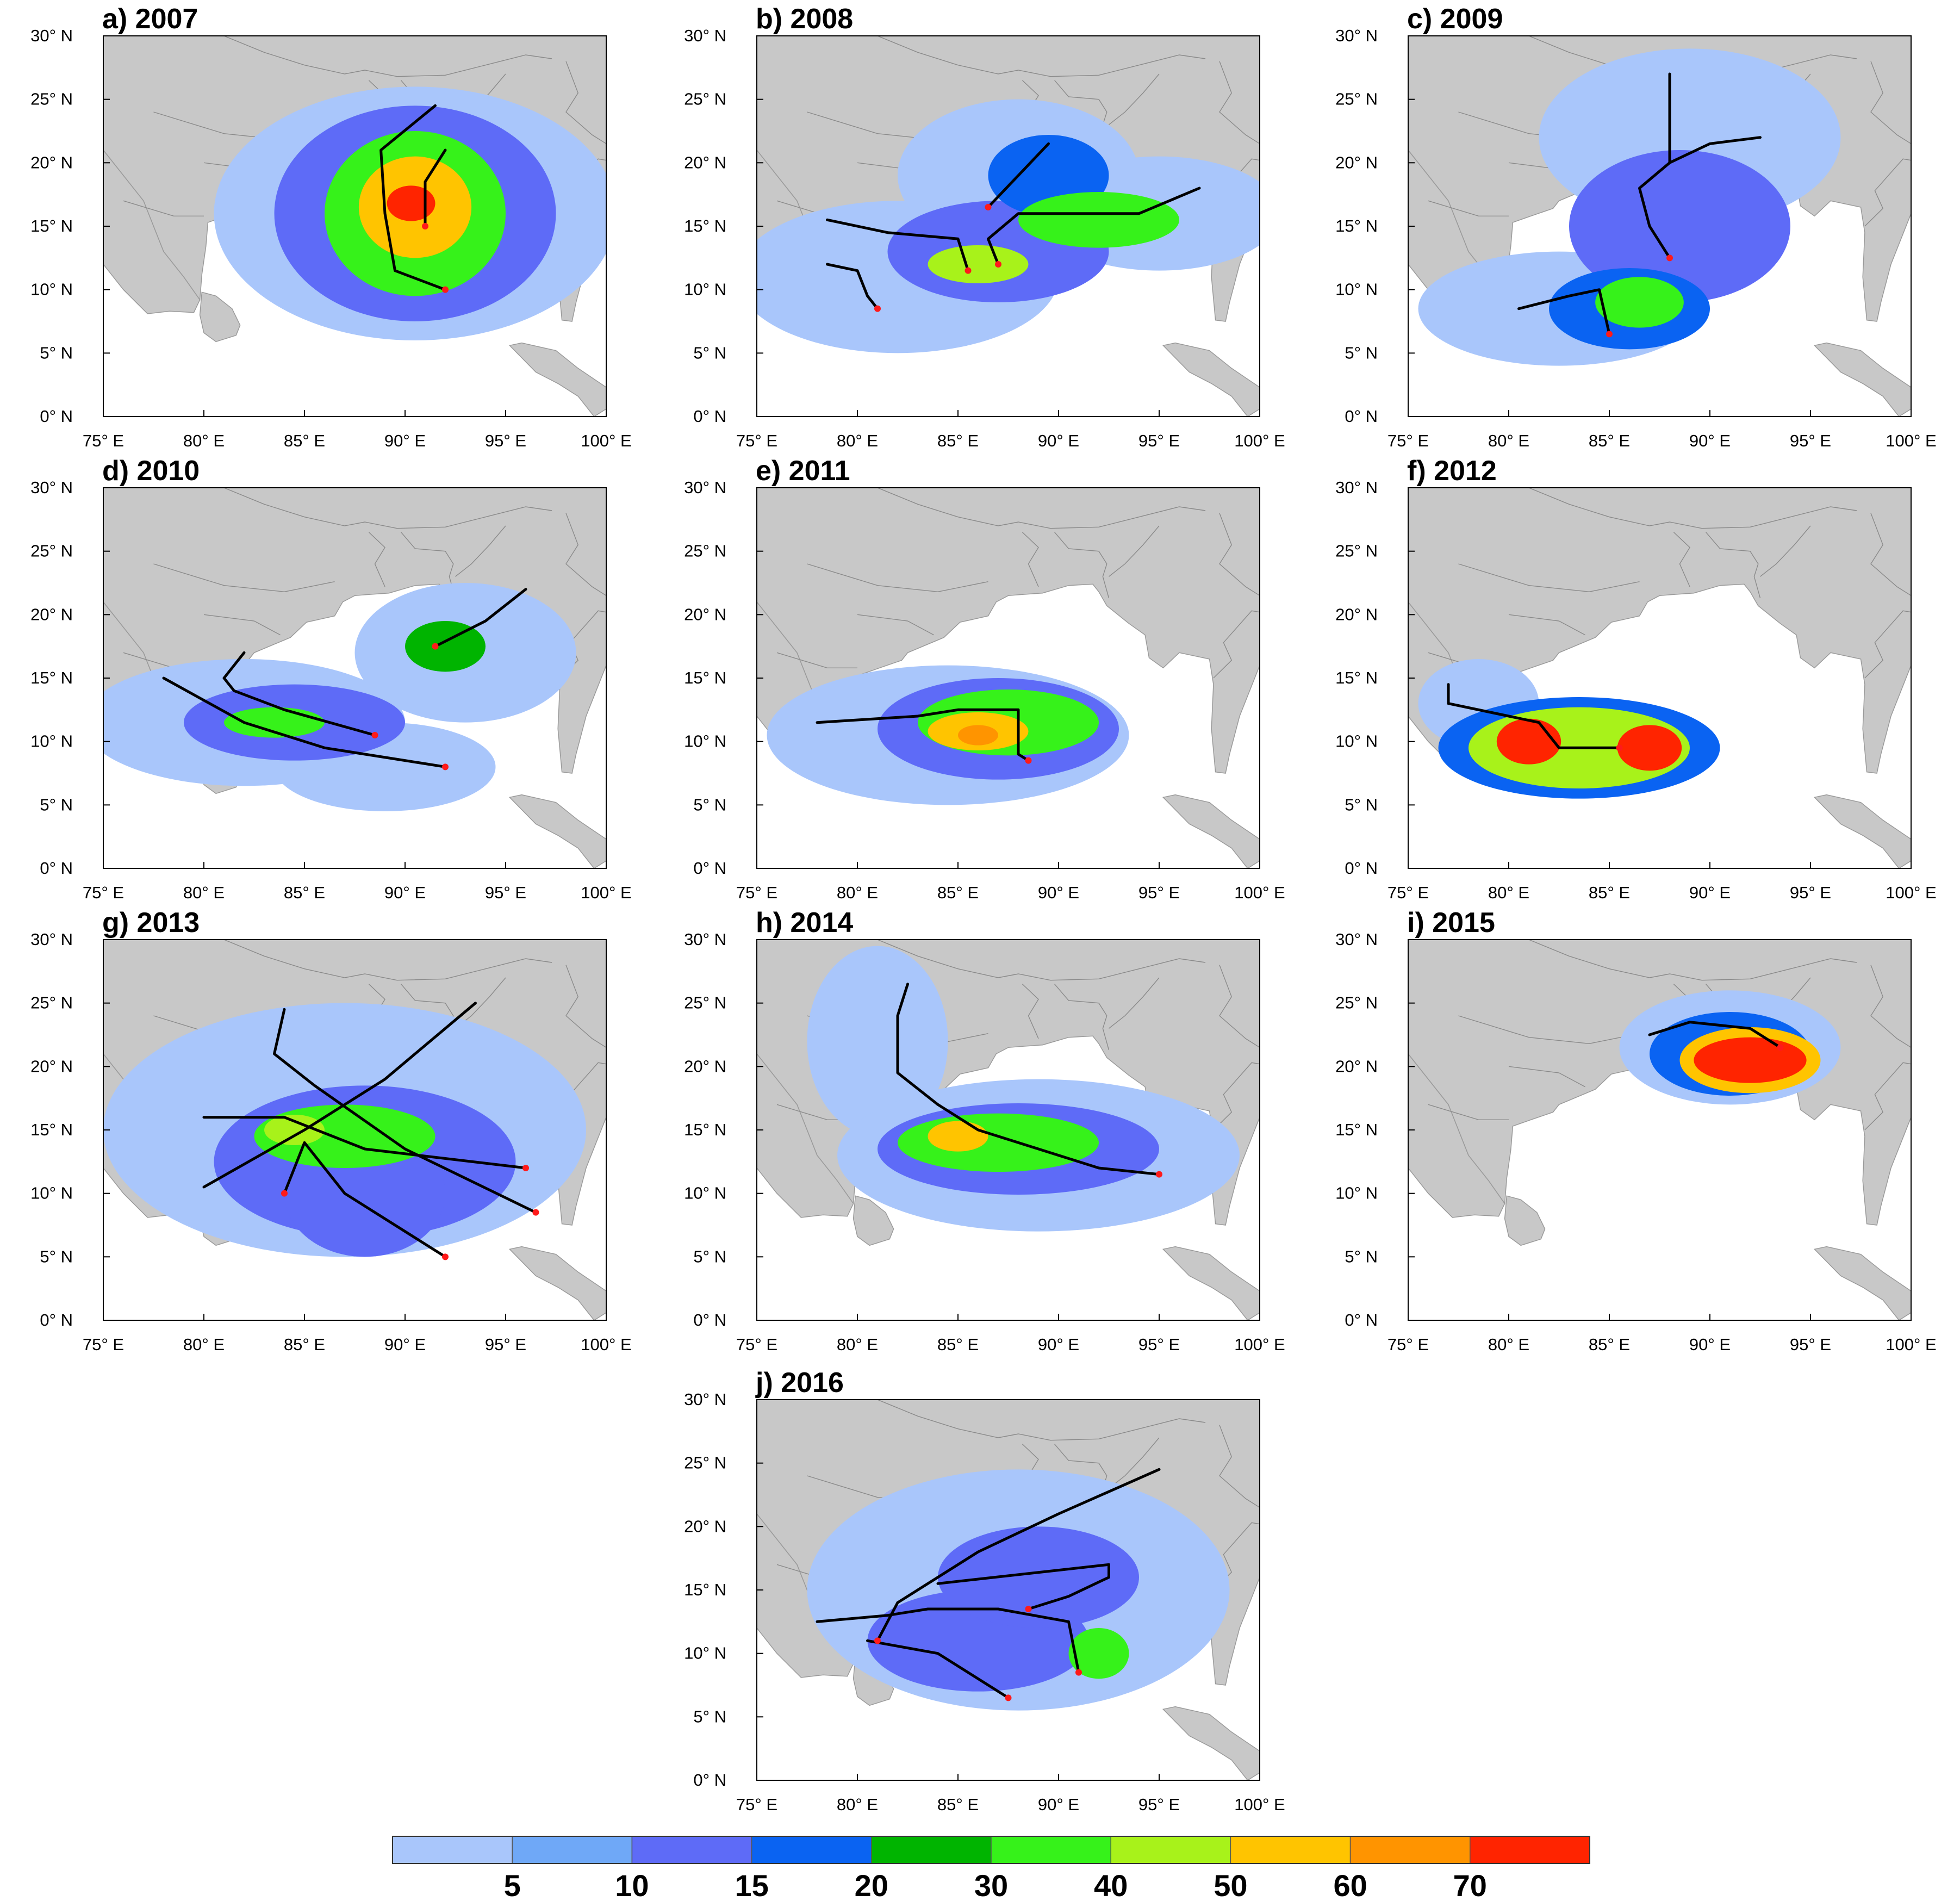 Image resolution: width=1960 pixels, height=1901 pixels. I want to click on panel-title: e) 2011, so click(803, 471).